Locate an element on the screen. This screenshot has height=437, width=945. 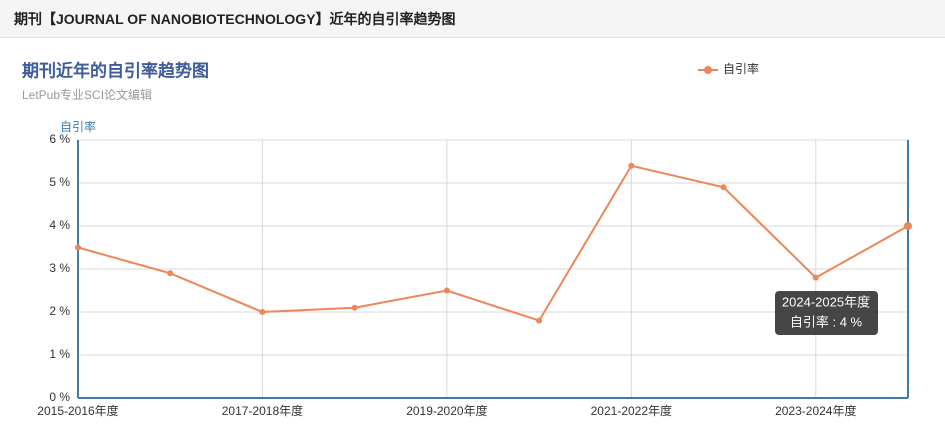
x-tick-label: 2021-2022年度 is located at coordinates (631, 410).